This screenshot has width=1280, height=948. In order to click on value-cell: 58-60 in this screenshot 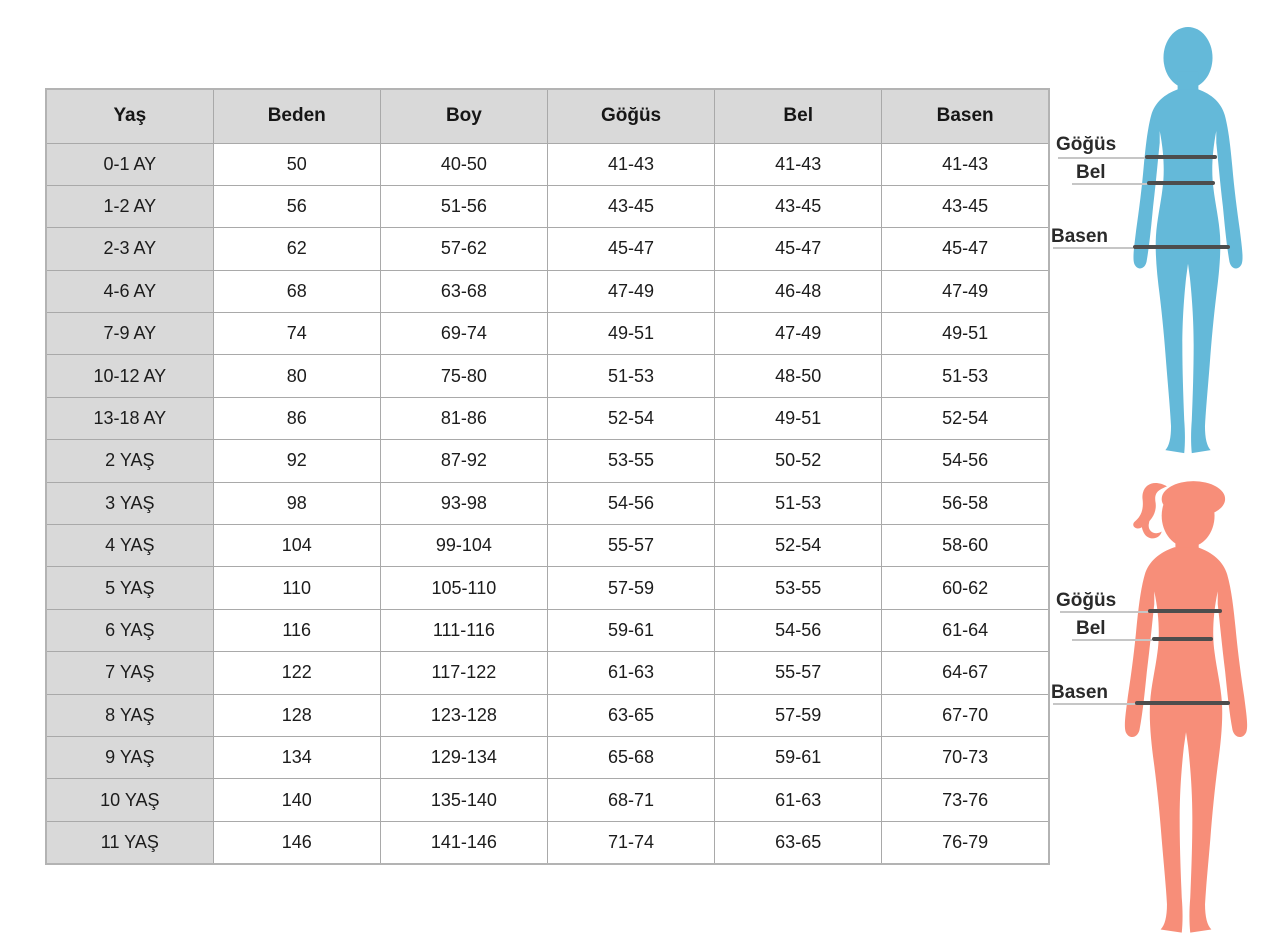, I will do `click(965, 546)`.